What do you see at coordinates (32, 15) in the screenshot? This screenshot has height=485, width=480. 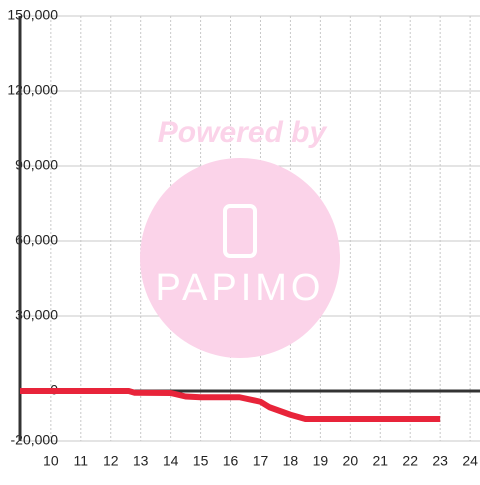 I see `y-tick-label: 150,000` at bounding box center [32, 15].